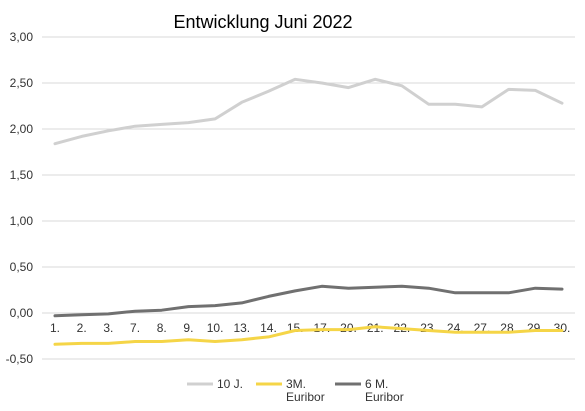 This screenshot has width=585, height=411. I want to click on x-tick-label: 30., so click(562, 328).